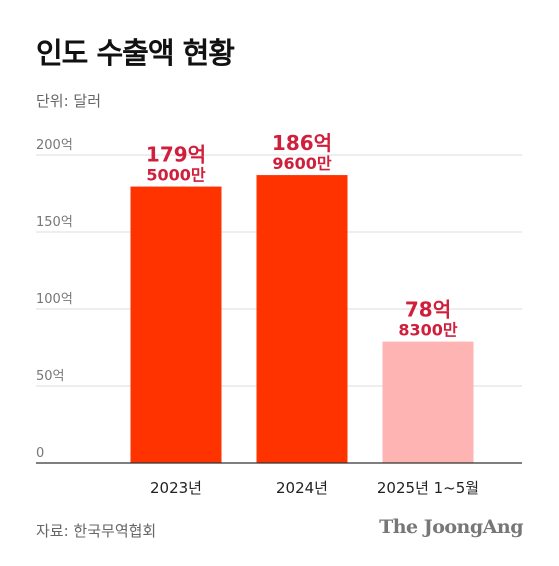  I want to click on x-tick-label: 2025년 1~5월, so click(428, 488).